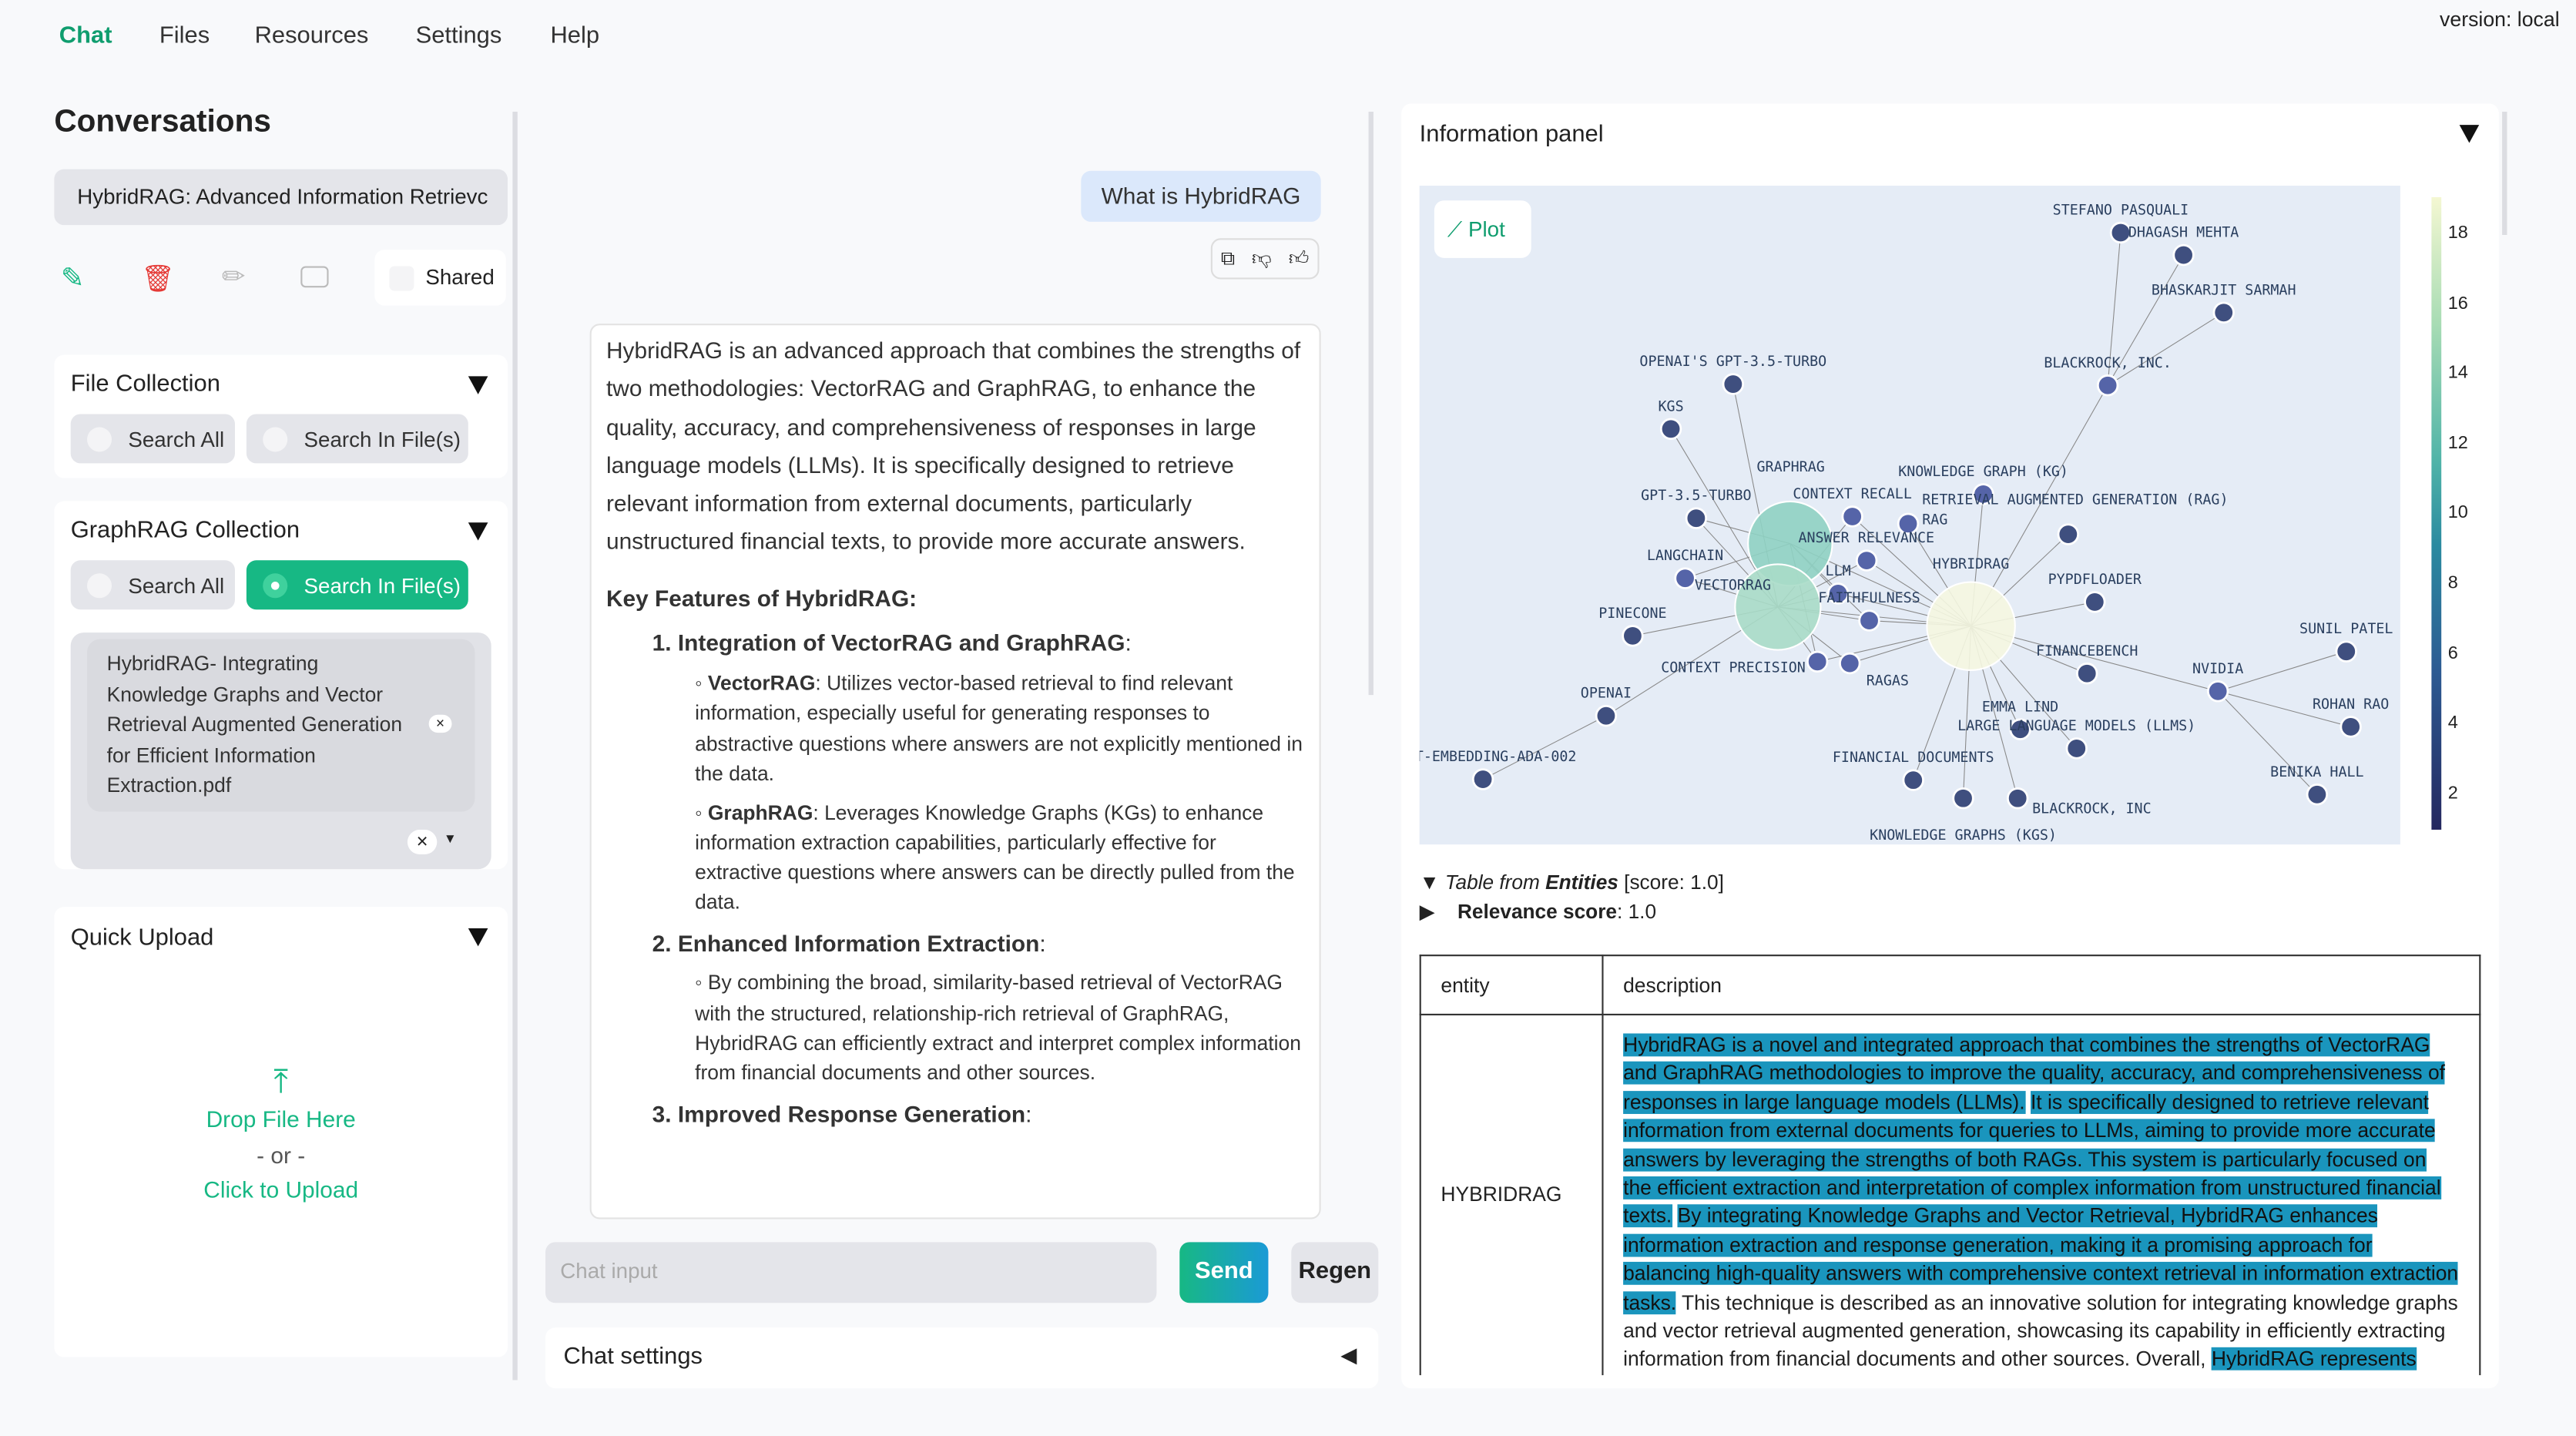 The width and height of the screenshot is (2576, 1436). What do you see at coordinates (1632, 614) in the screenshot?
I see `graph-node-label: PINECONE` at bounding box center [1632, 614].